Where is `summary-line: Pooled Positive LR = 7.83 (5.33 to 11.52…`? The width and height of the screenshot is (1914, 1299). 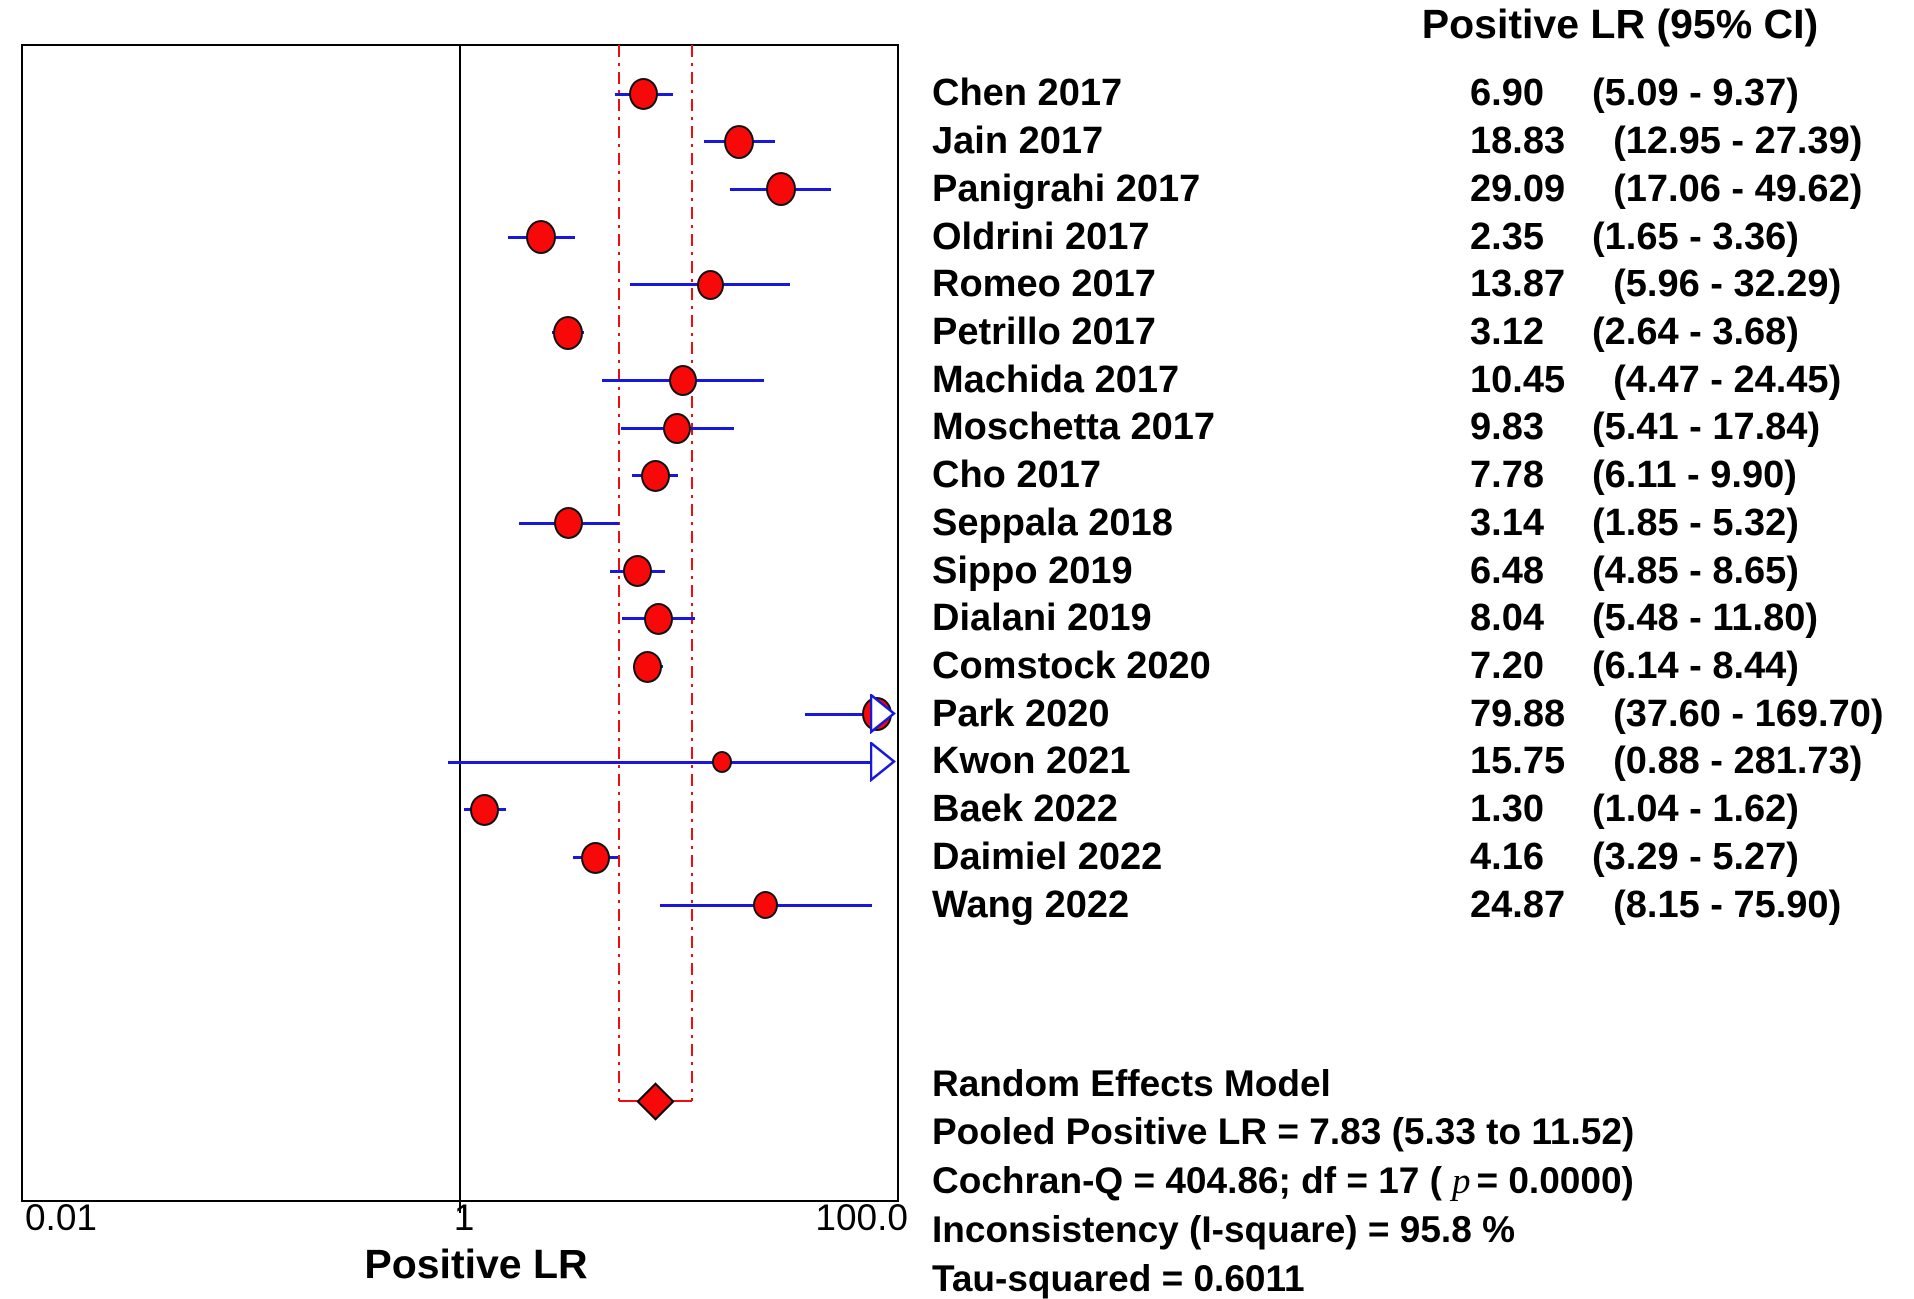 summary-line: Pooled Positive LR = 7.83 (5.33 to 11.52… is located at coordinates (1283, 1132).